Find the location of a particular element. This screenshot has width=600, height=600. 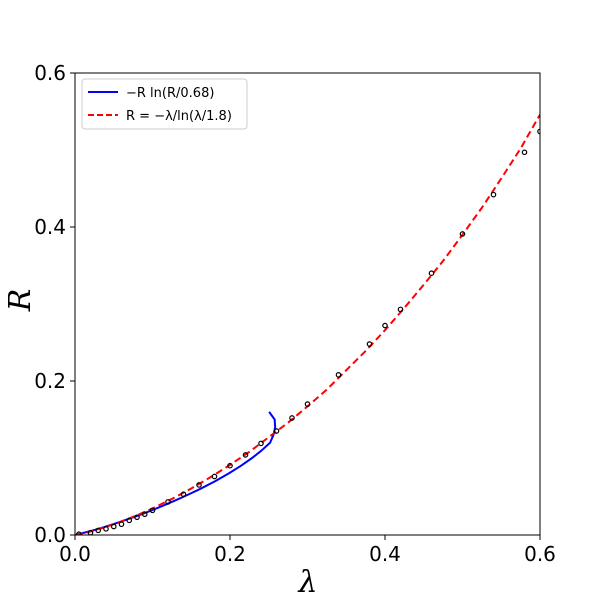

y-axis-label: R is located at coordinates (20, 301).